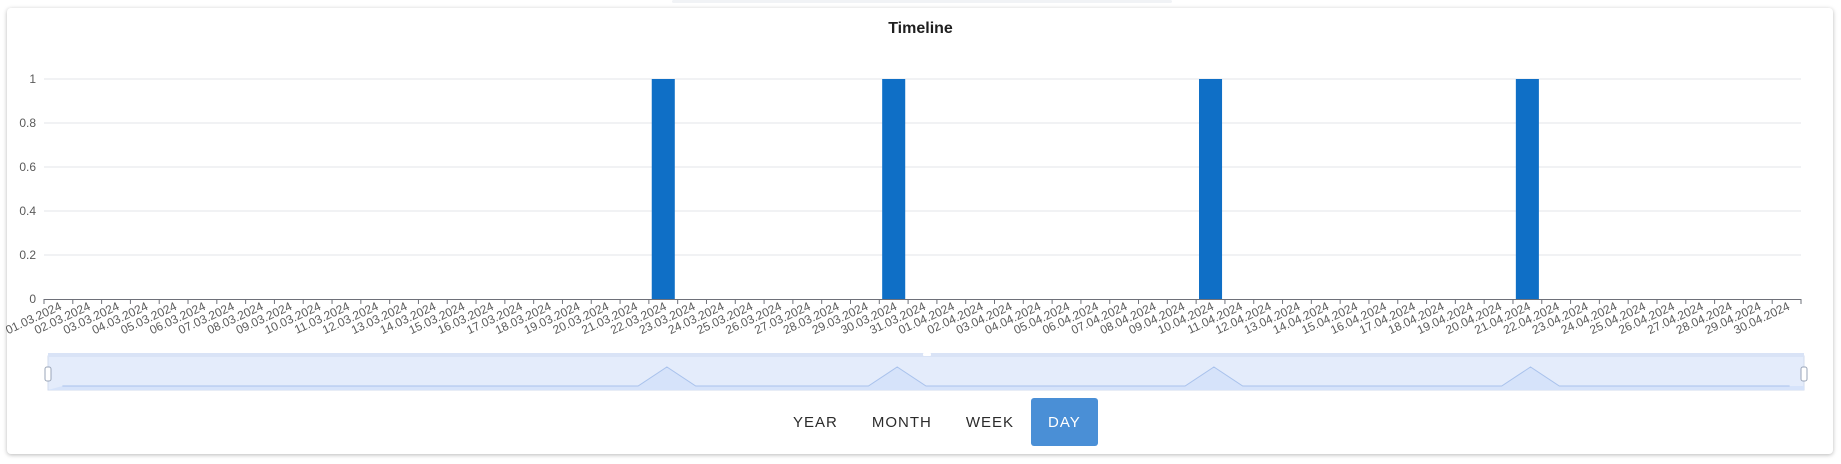 The height and width of the screenshot is (464, 1841). What do you see at coordinates (922, 1) in the screenshot?
I see `top-edge-hint` at bounding box center [922, 1].